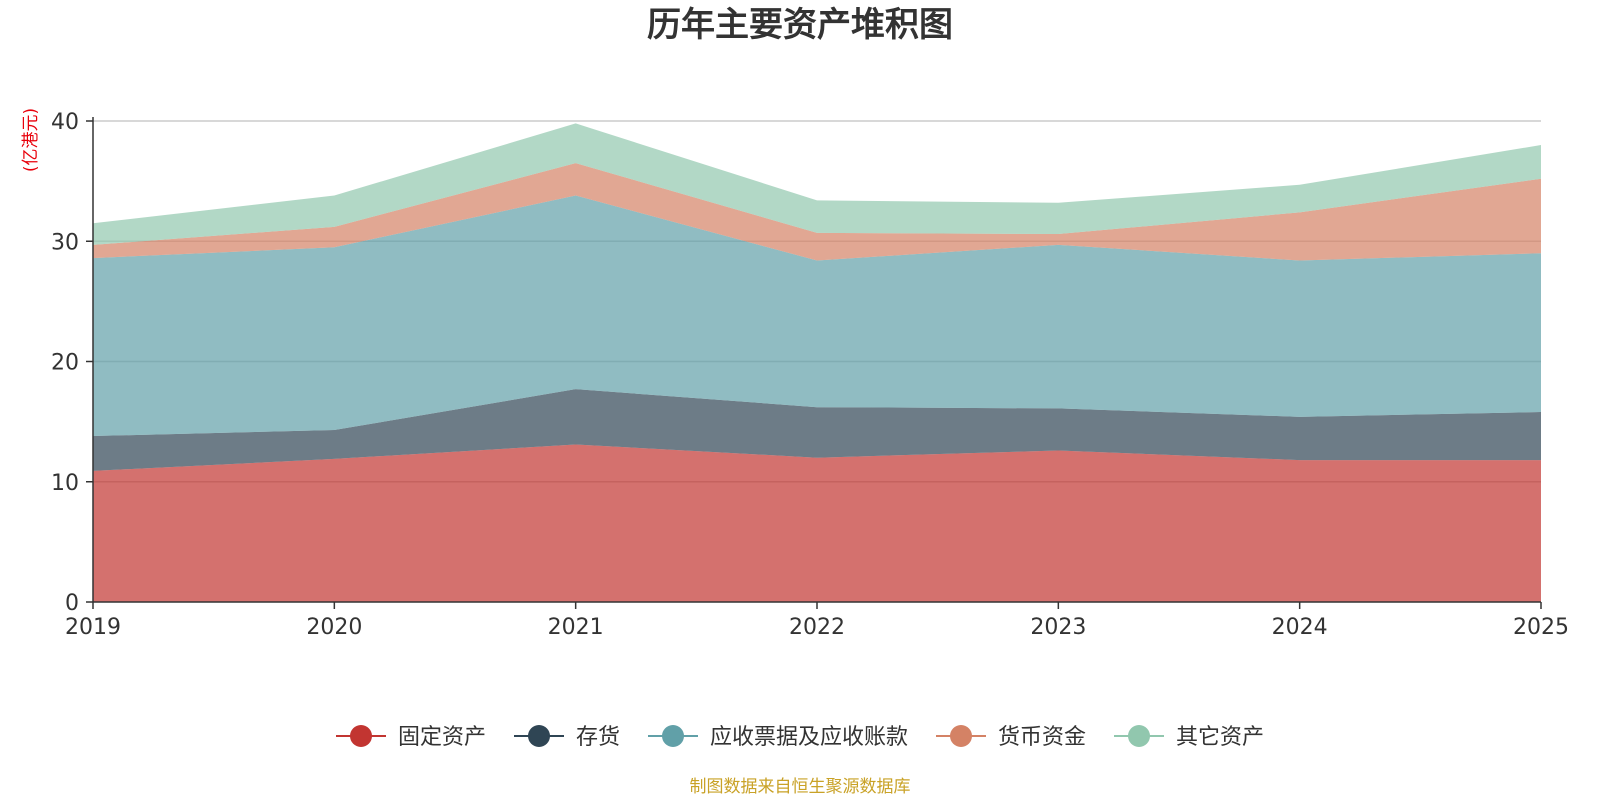  Describe the element at coordinates (65, 483) in the screenshot. I see `y-tick-label: 10` at that location.